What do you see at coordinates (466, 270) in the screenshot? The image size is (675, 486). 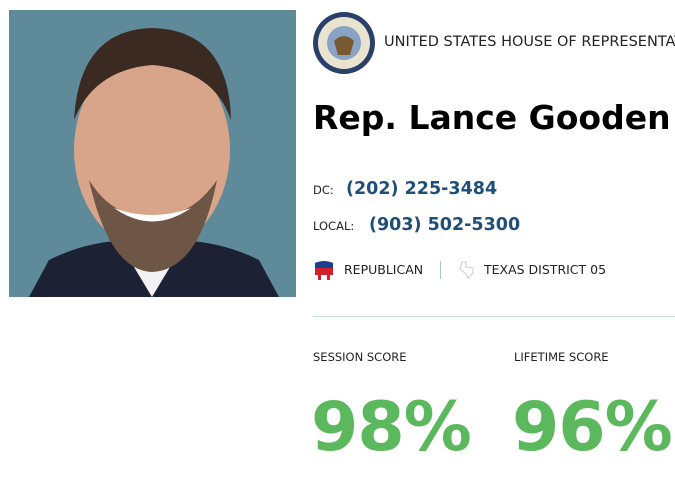 I see `state-icon` at bounding box center [466, 270].